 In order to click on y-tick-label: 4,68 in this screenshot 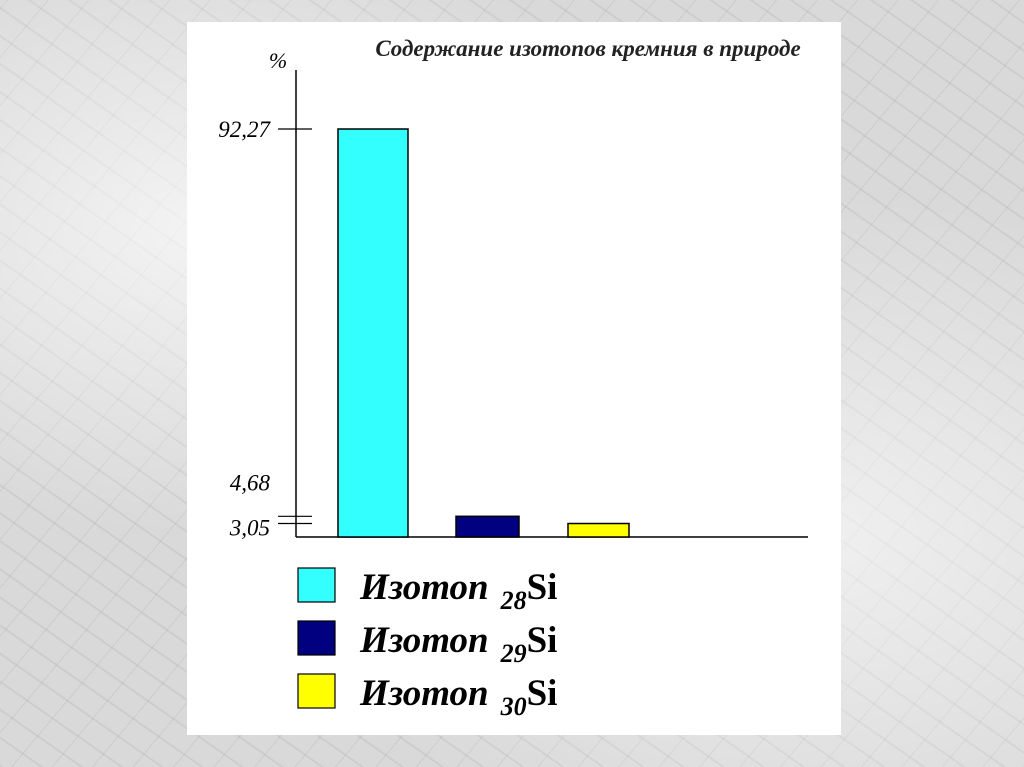, I will do `click(250, 482)`.